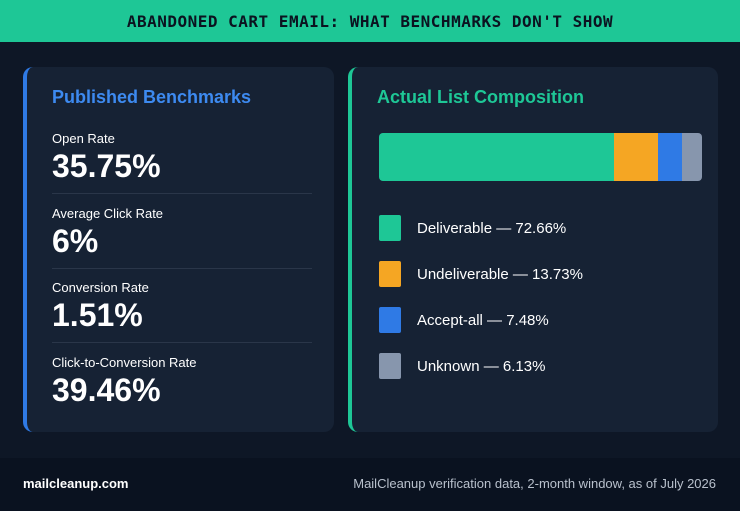 The image size is (740, 511). Describe the element at coordinates (692, 157) in the screenshot. I see `bar-segment-unknown` at that location.